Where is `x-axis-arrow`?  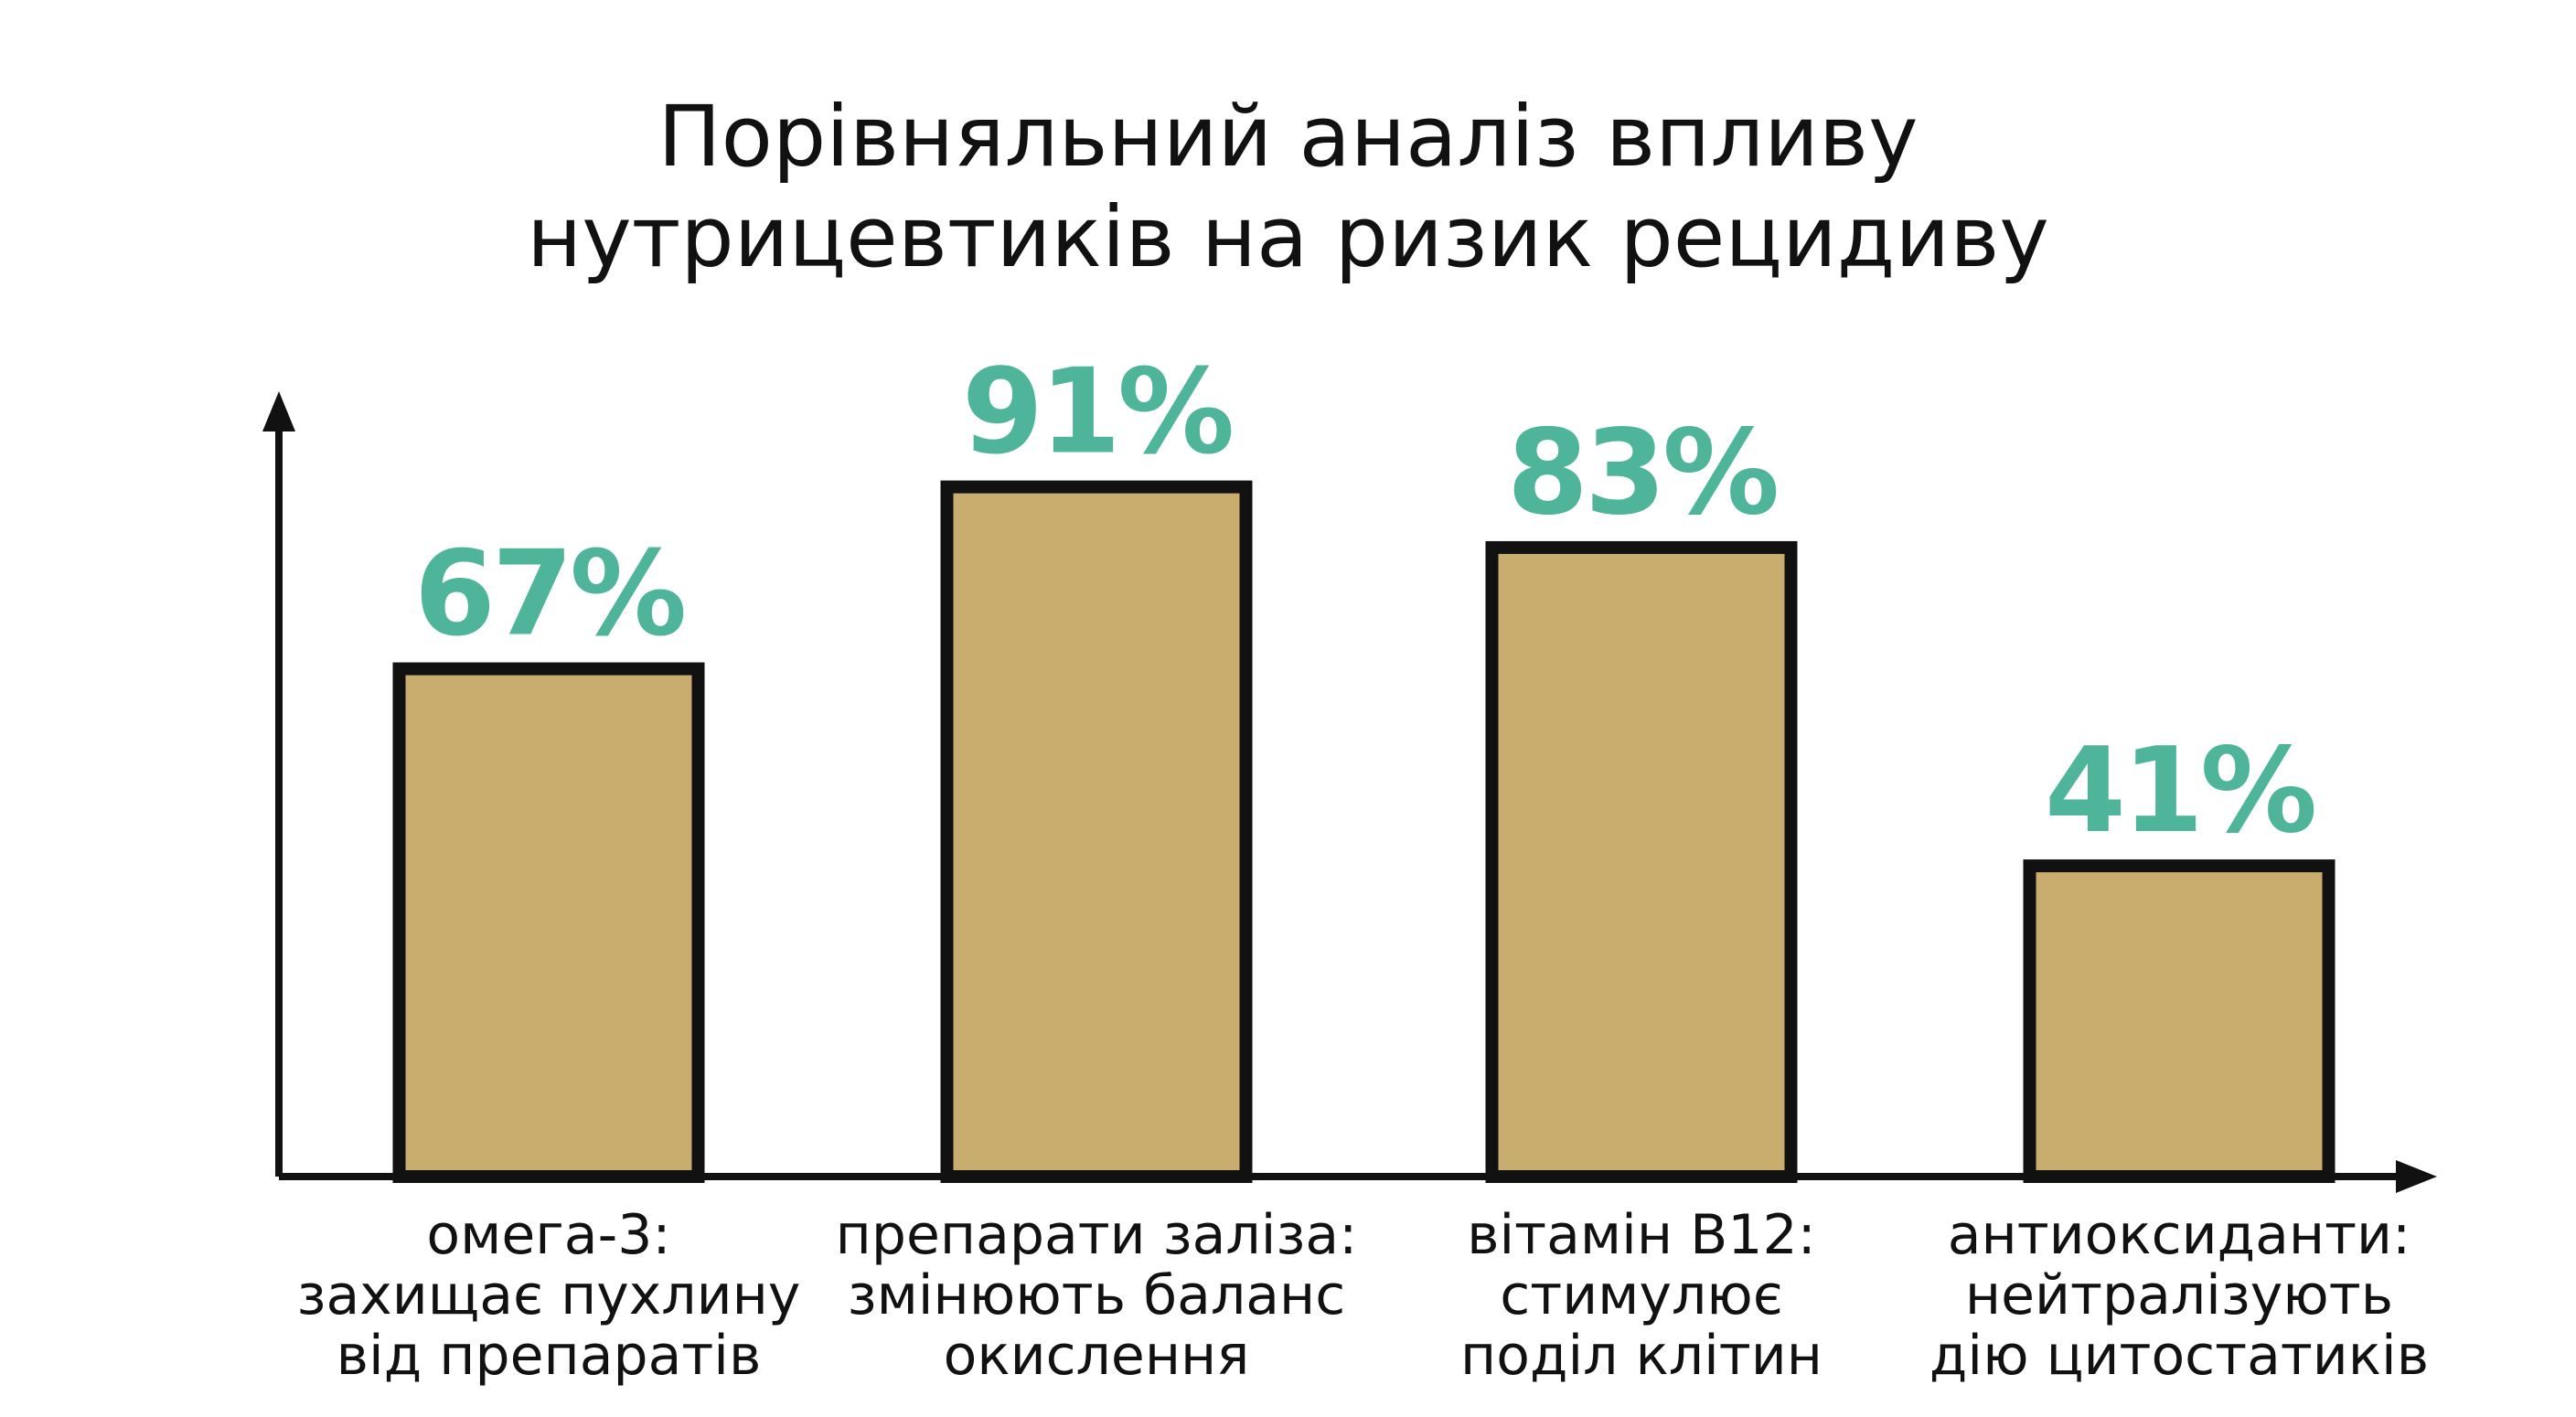
x-axis-arrow is located at coordinates (2416, 1176).